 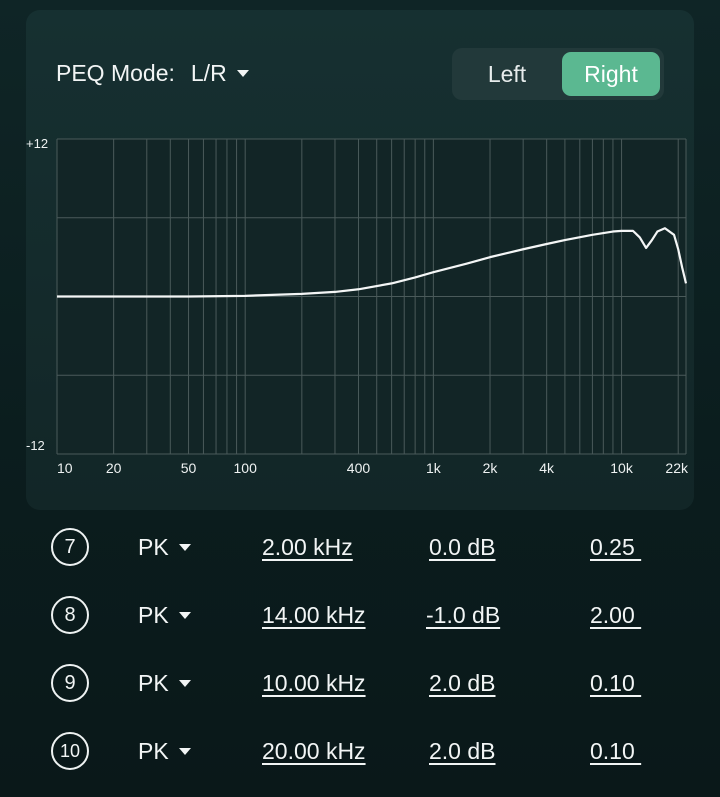 I want to click on band-row-7: 7 PK 2.00 kHz 0.0 dB 0.25, so click(x=360, y=548).